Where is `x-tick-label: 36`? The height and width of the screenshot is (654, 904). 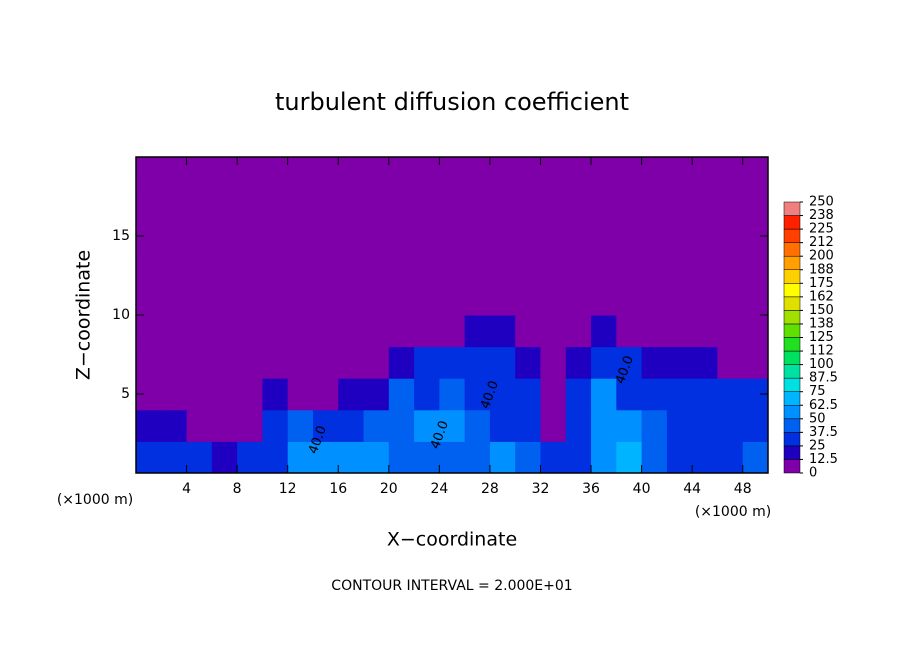 x-tick-label: 36 is located at coordinates (591, 489).